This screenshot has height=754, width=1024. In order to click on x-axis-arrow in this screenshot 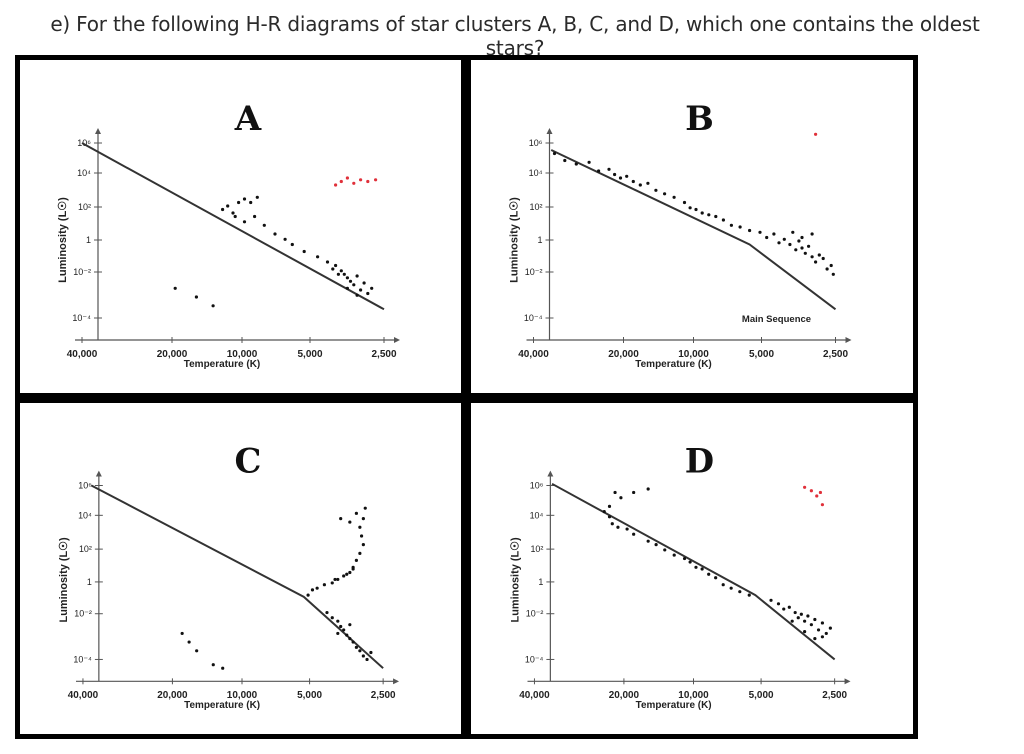, I will do `click(397, 340)`.